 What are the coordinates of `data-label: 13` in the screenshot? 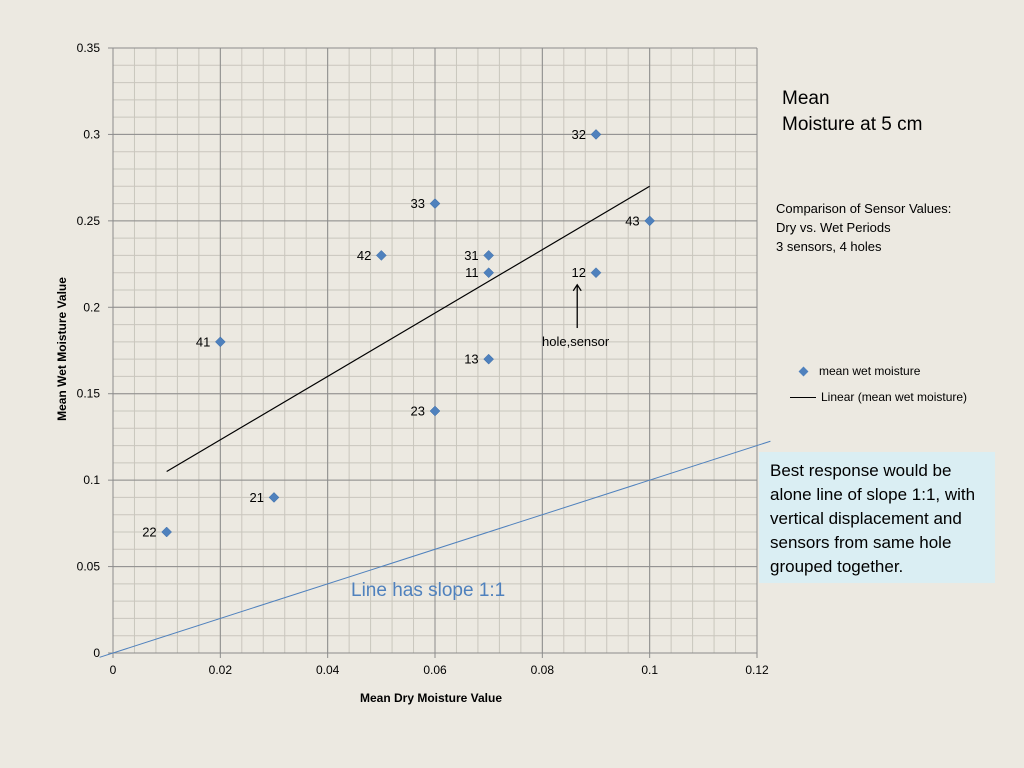 It's located at (471, 359).